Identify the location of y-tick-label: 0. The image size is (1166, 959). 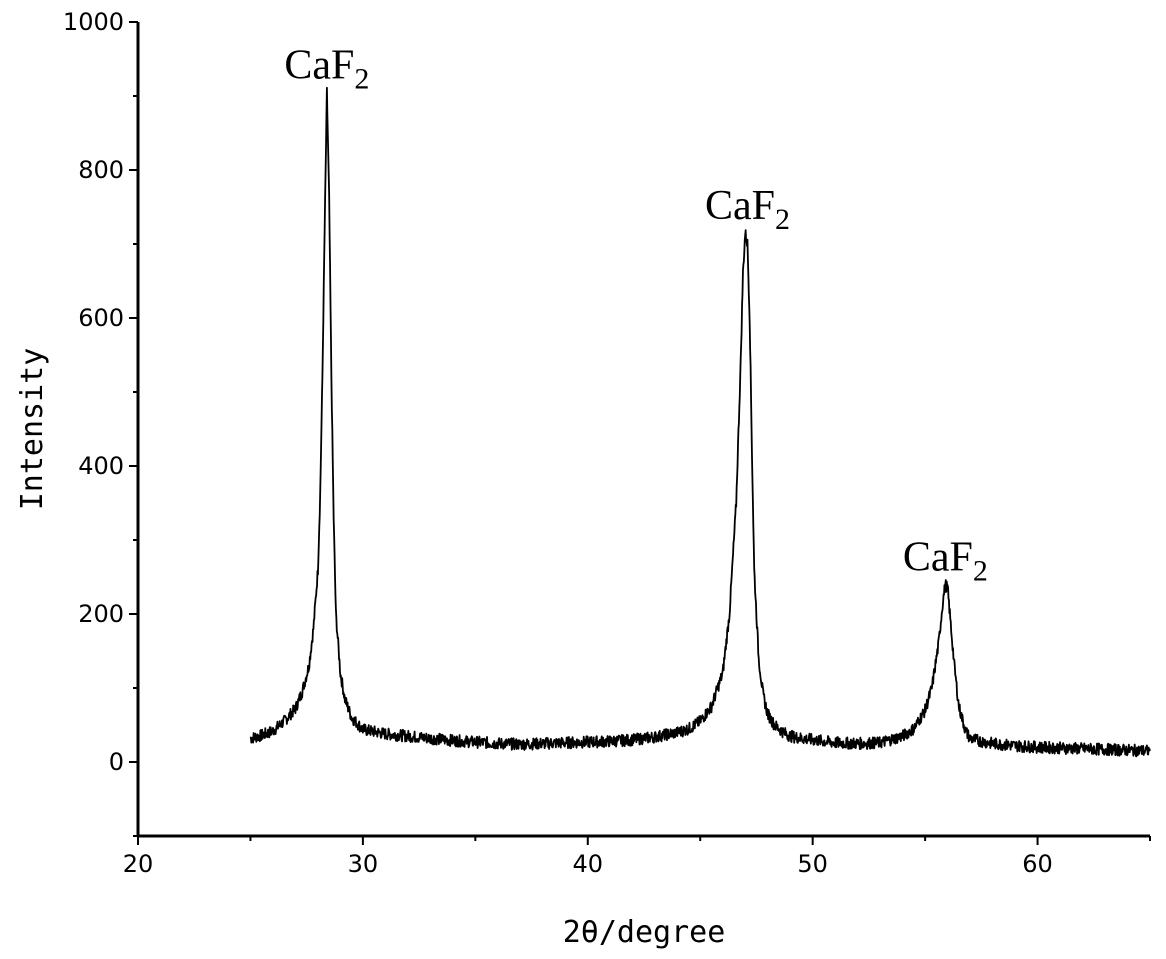
(116, 762).